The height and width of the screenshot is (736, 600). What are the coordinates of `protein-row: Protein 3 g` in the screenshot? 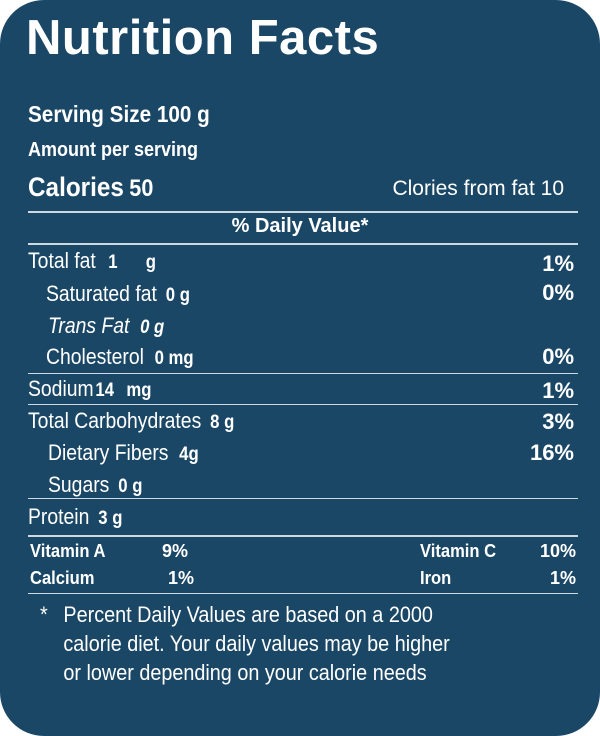 It's located at (75, 517).